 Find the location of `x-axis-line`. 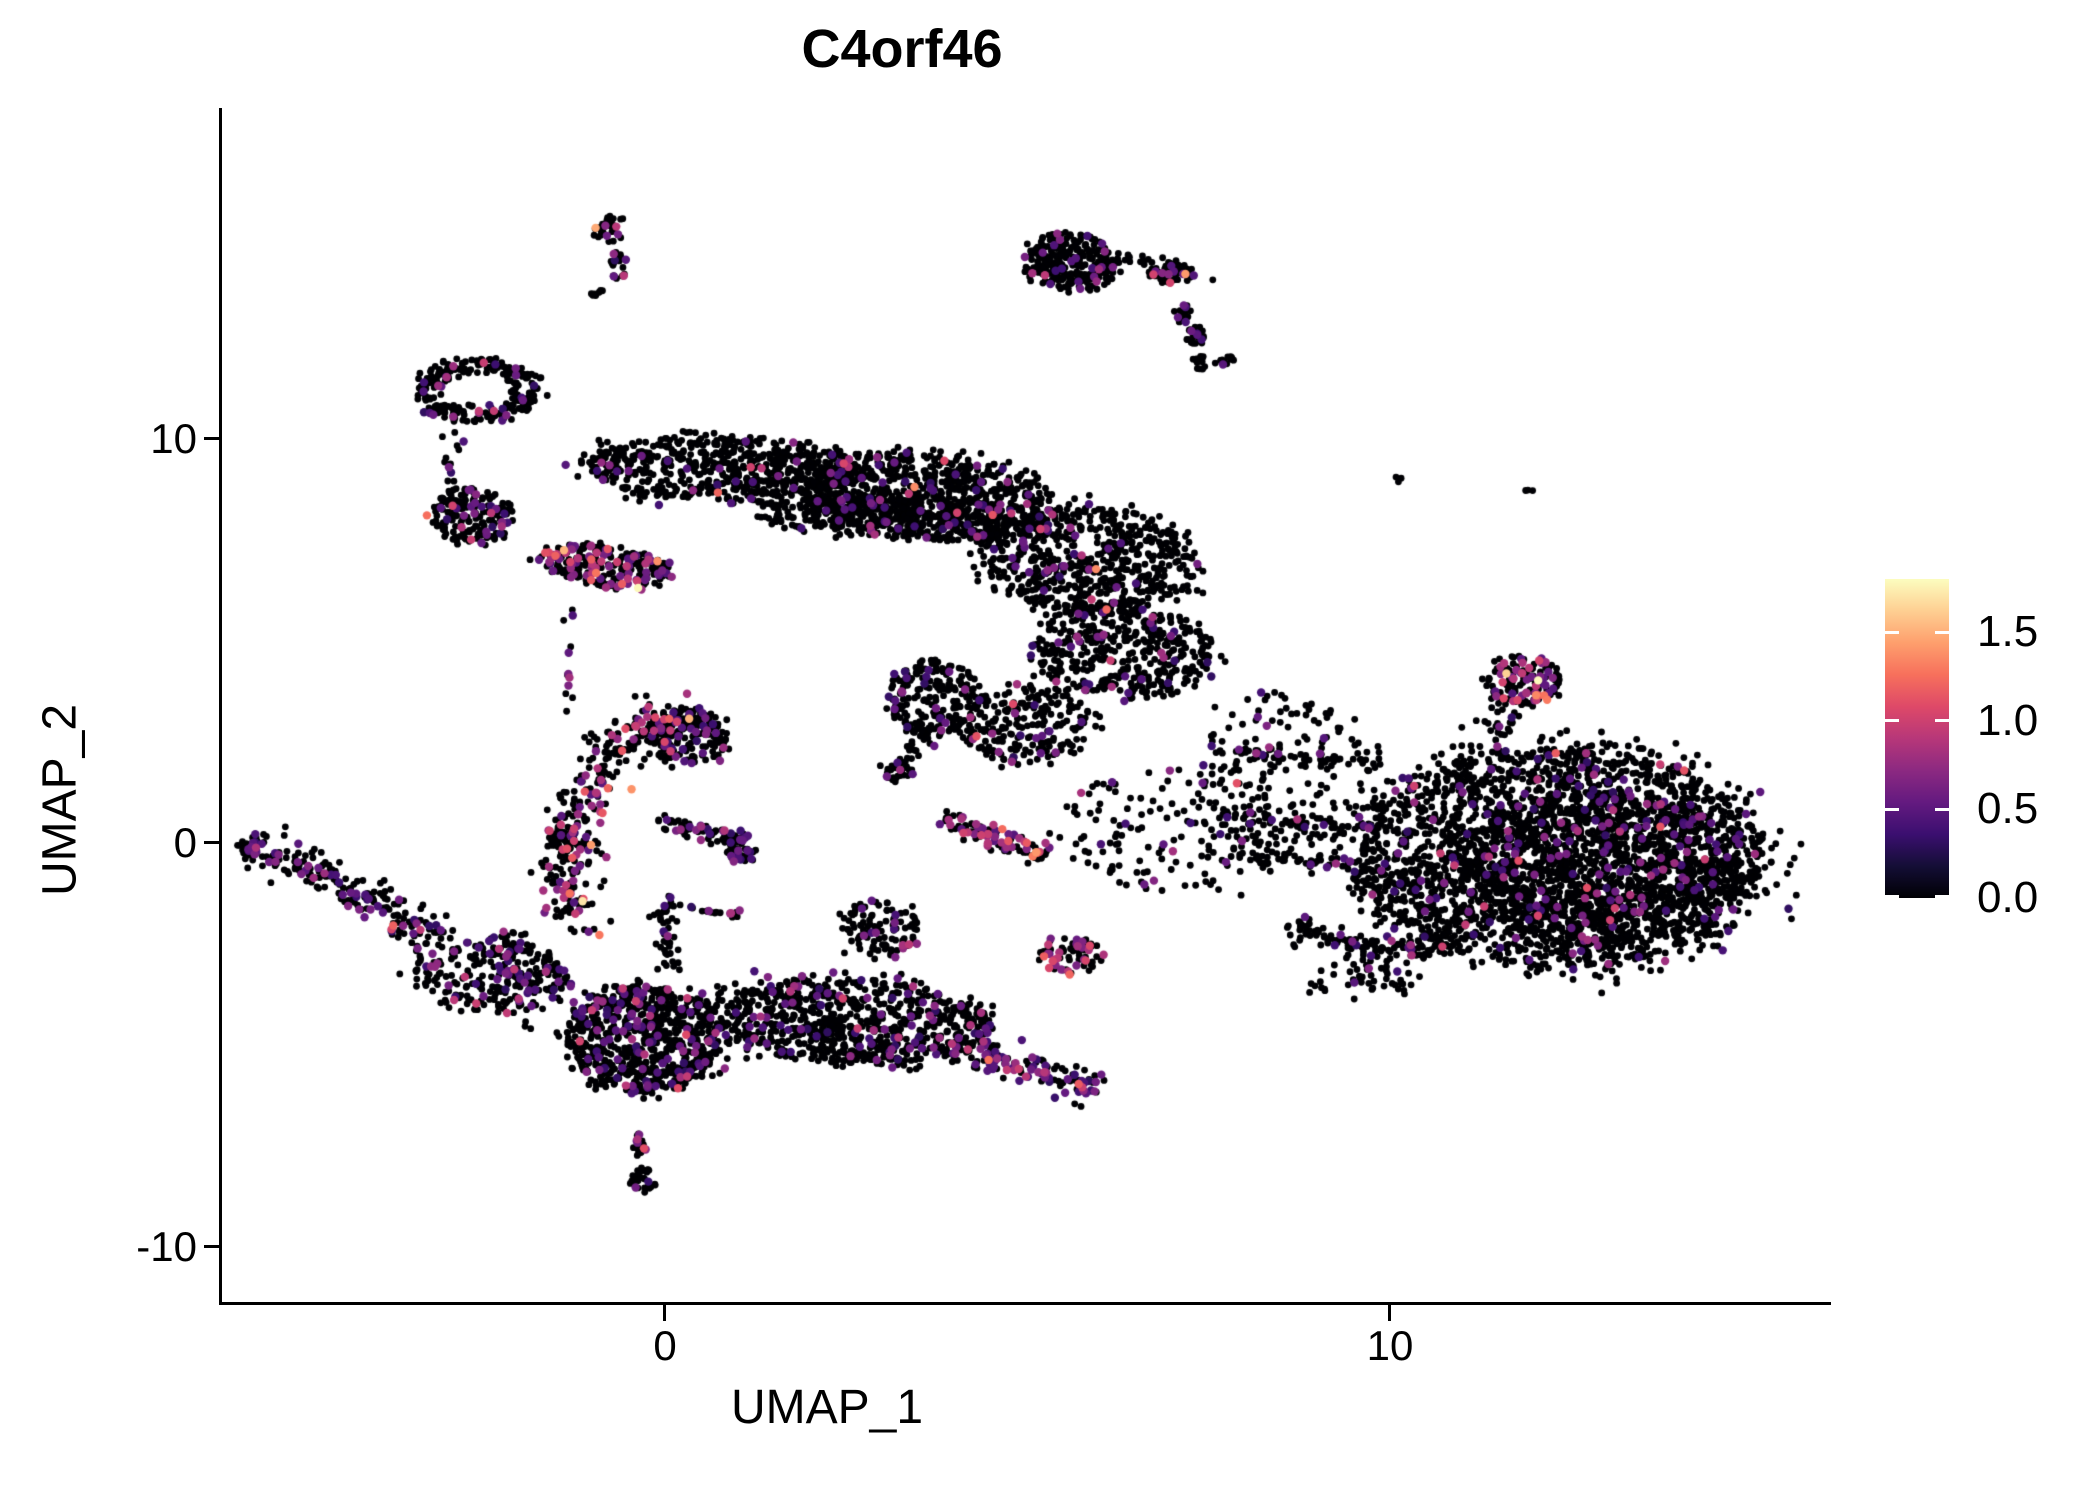

x-axis-line is located at coordinates (1025, 1303).